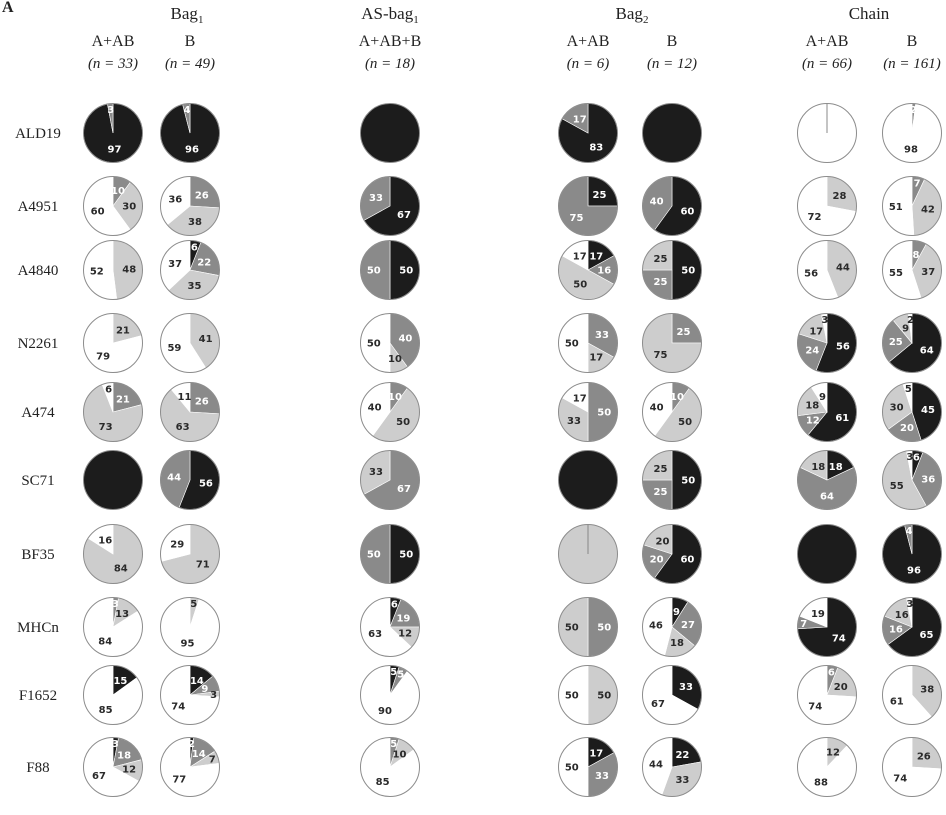 The image size is (946, 815). I want to click on row-label: F1652, so click(38, 696).